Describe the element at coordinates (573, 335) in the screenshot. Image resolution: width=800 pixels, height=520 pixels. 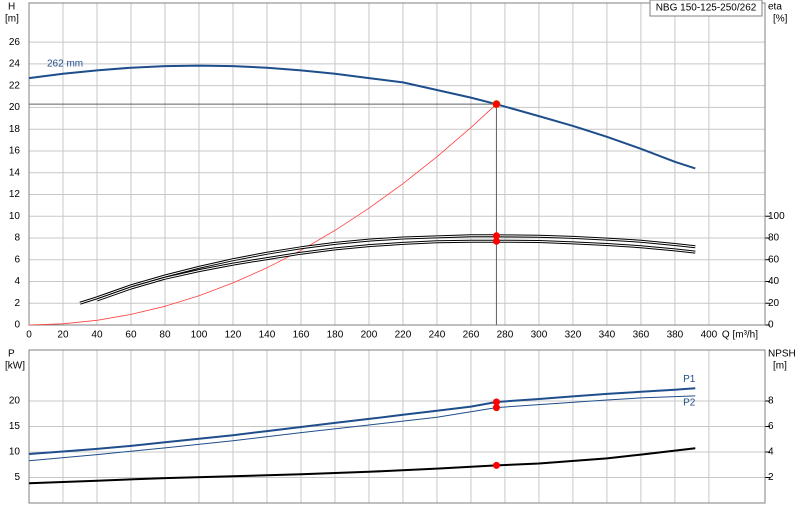
I see `x-tick-label: 320` at that location.